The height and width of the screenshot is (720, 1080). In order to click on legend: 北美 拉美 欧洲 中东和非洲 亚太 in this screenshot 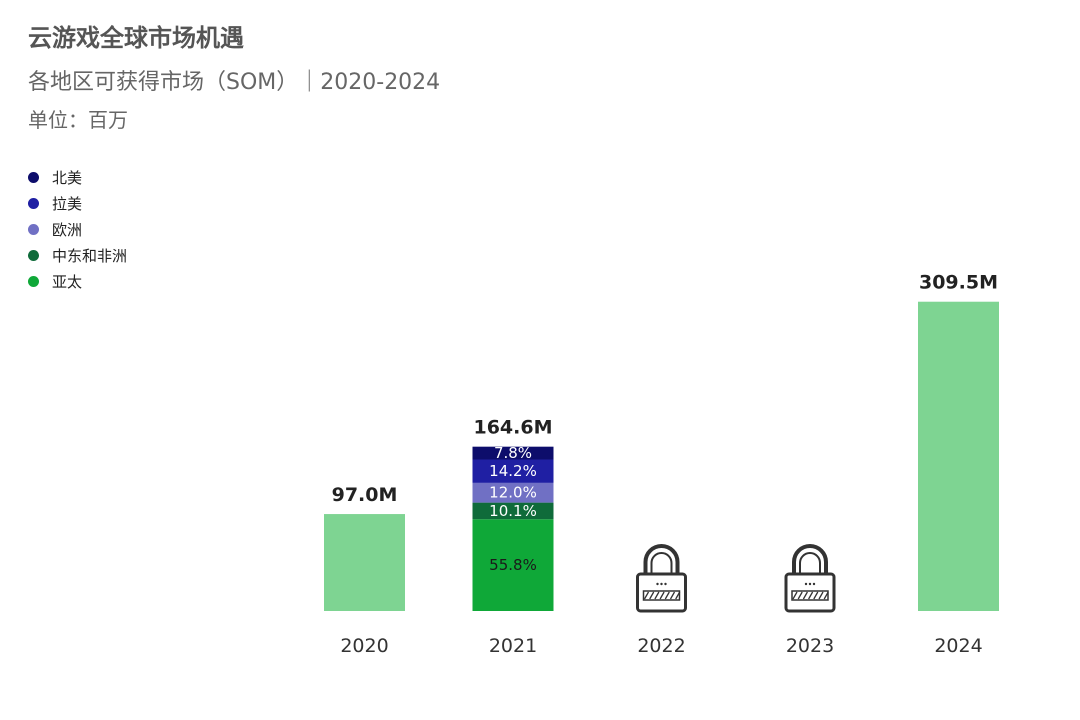, I will do `click(77, 229)`.